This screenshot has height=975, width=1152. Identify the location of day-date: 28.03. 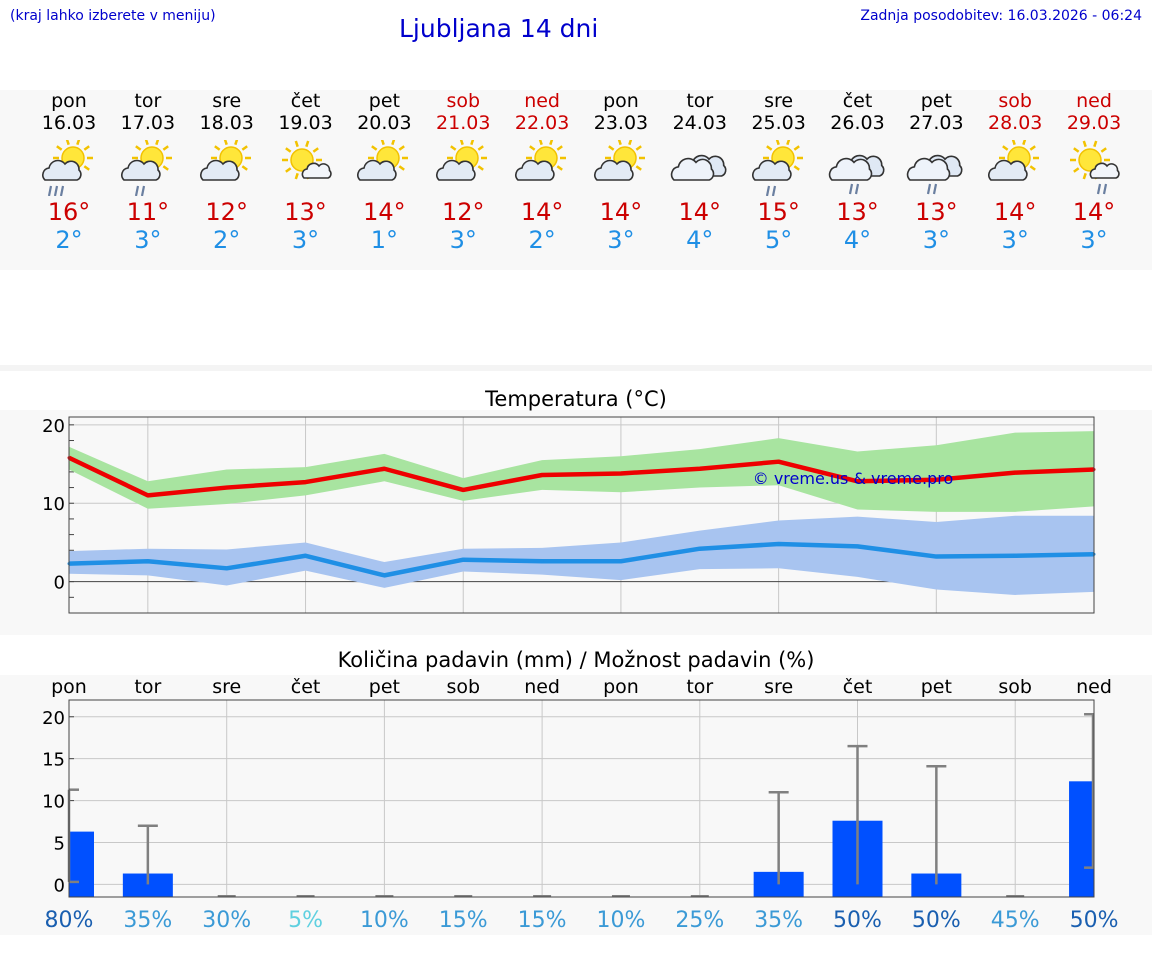
(1015, 123).